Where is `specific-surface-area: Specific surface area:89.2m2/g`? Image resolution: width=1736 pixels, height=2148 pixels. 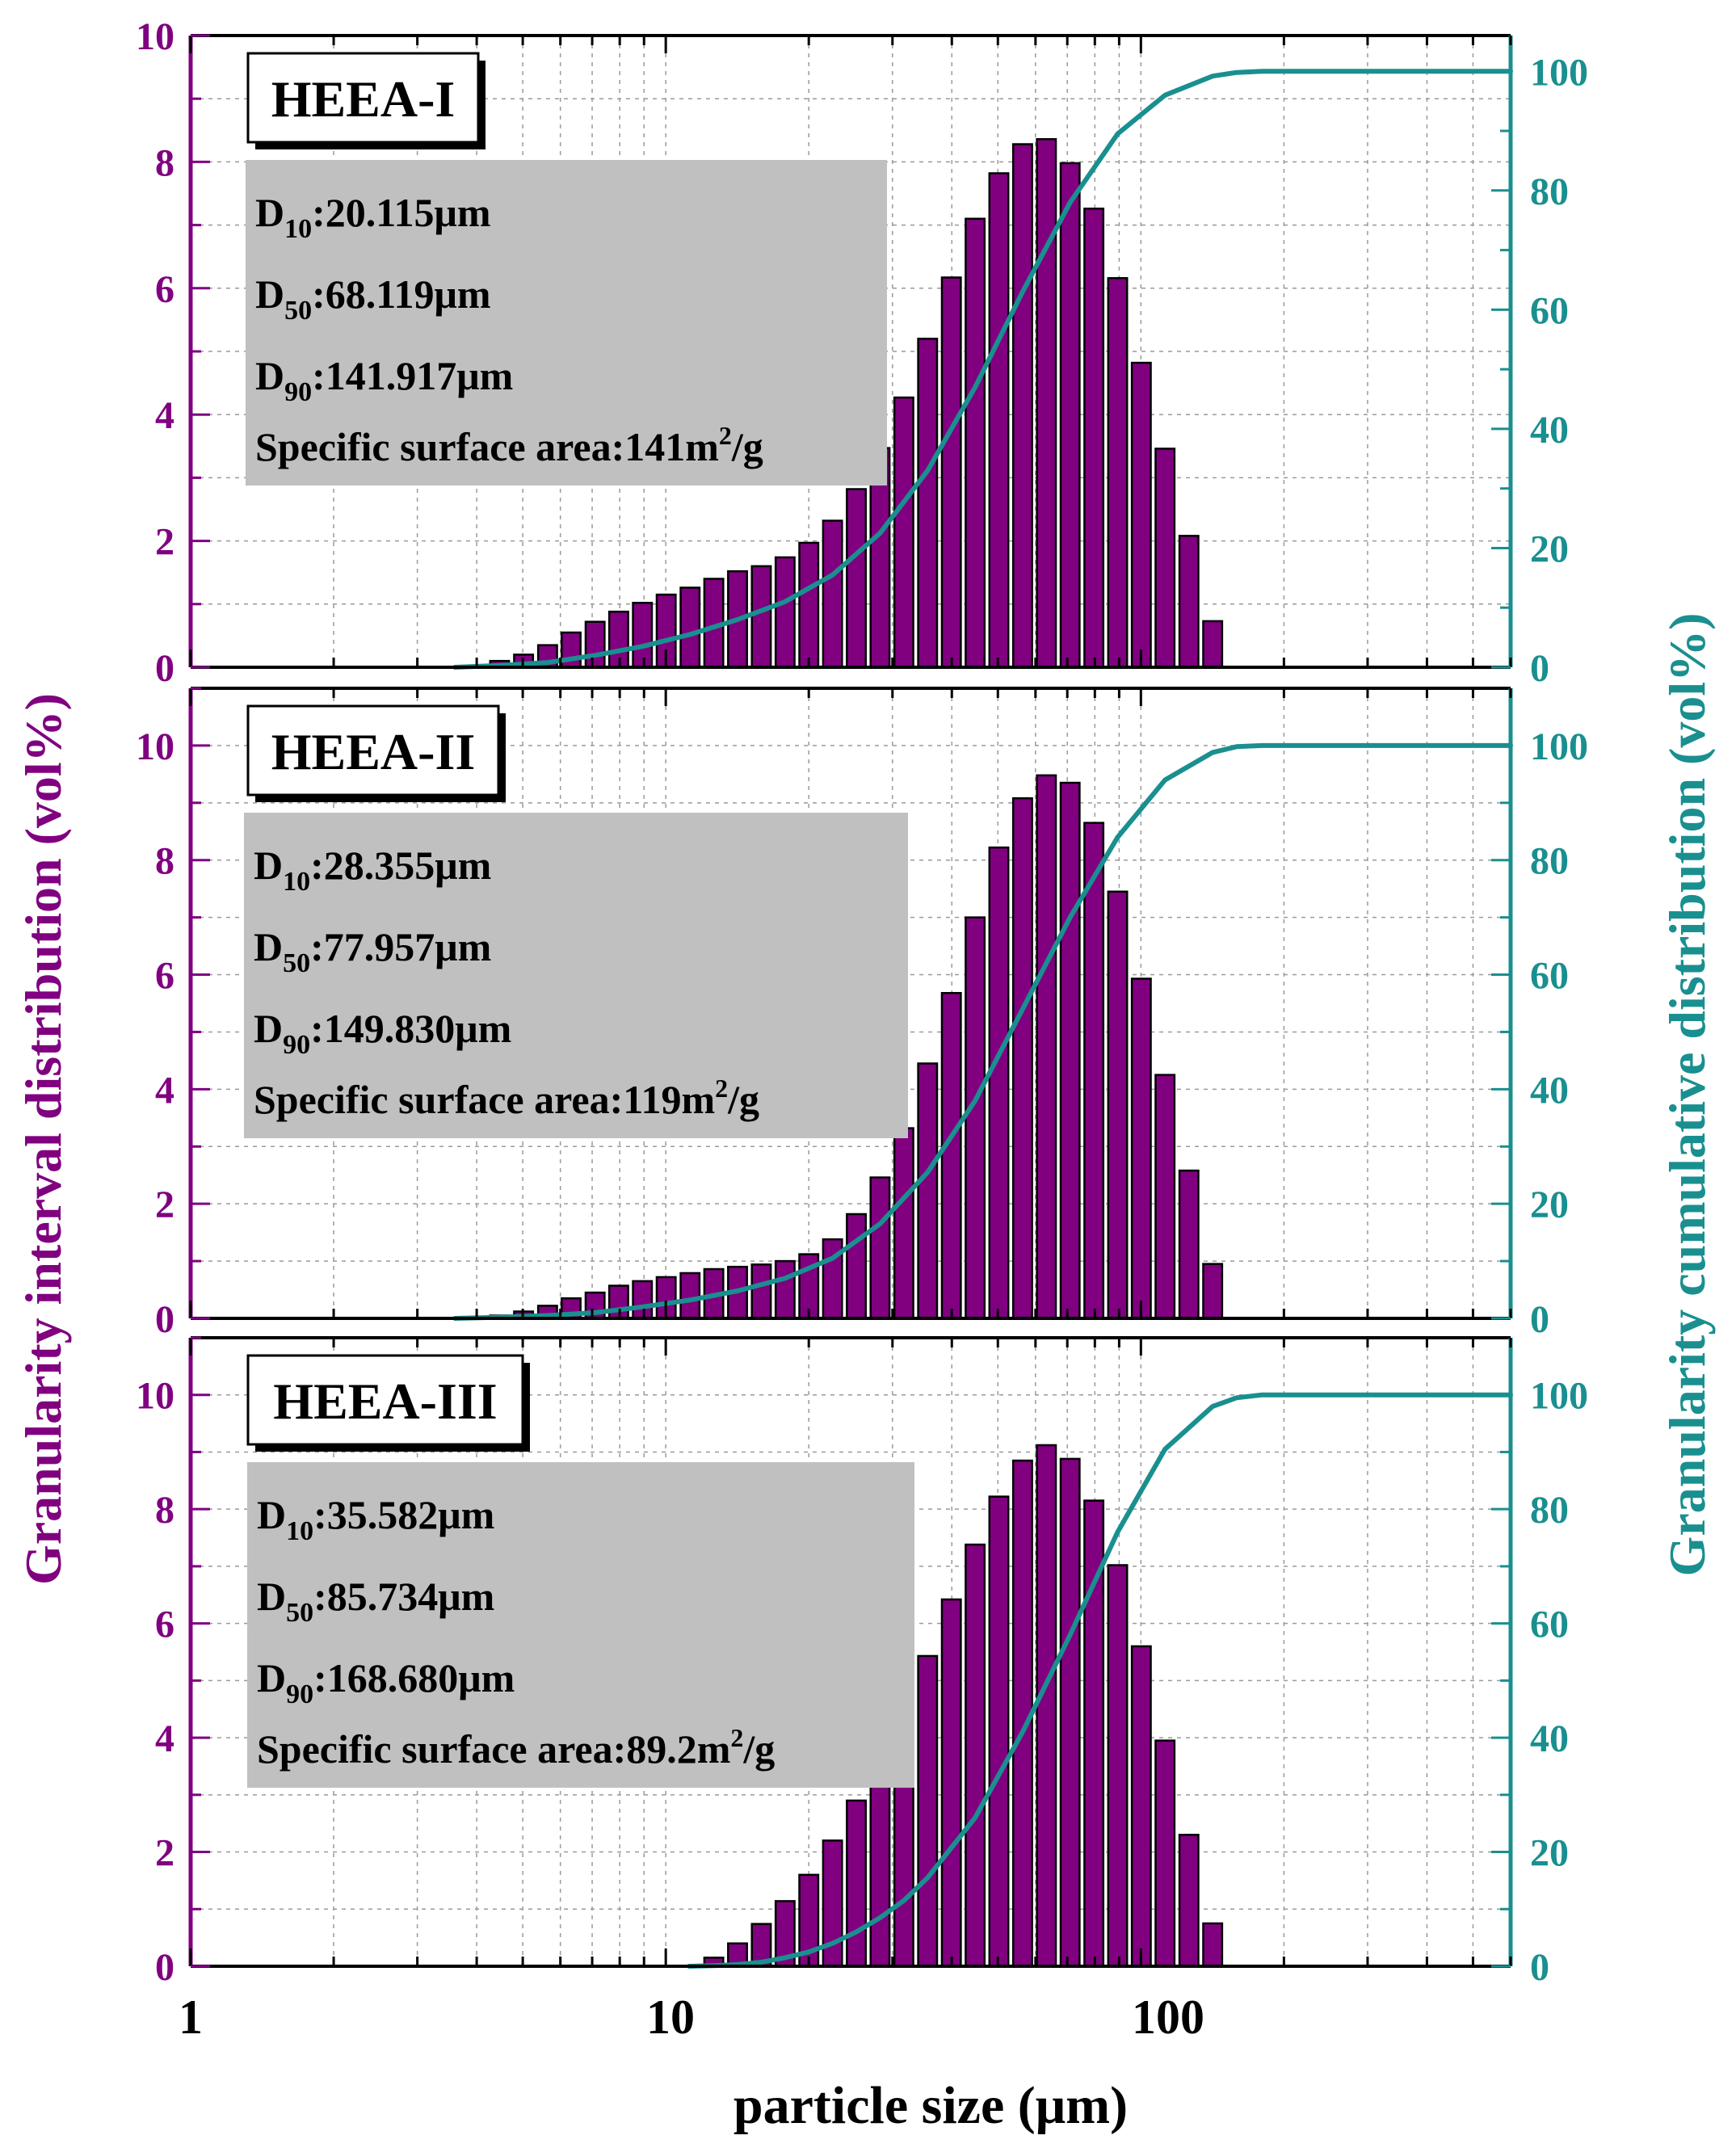
specific-surface-area: Specific surface area:89.2m2/g is located at coordinates (516, 1747).